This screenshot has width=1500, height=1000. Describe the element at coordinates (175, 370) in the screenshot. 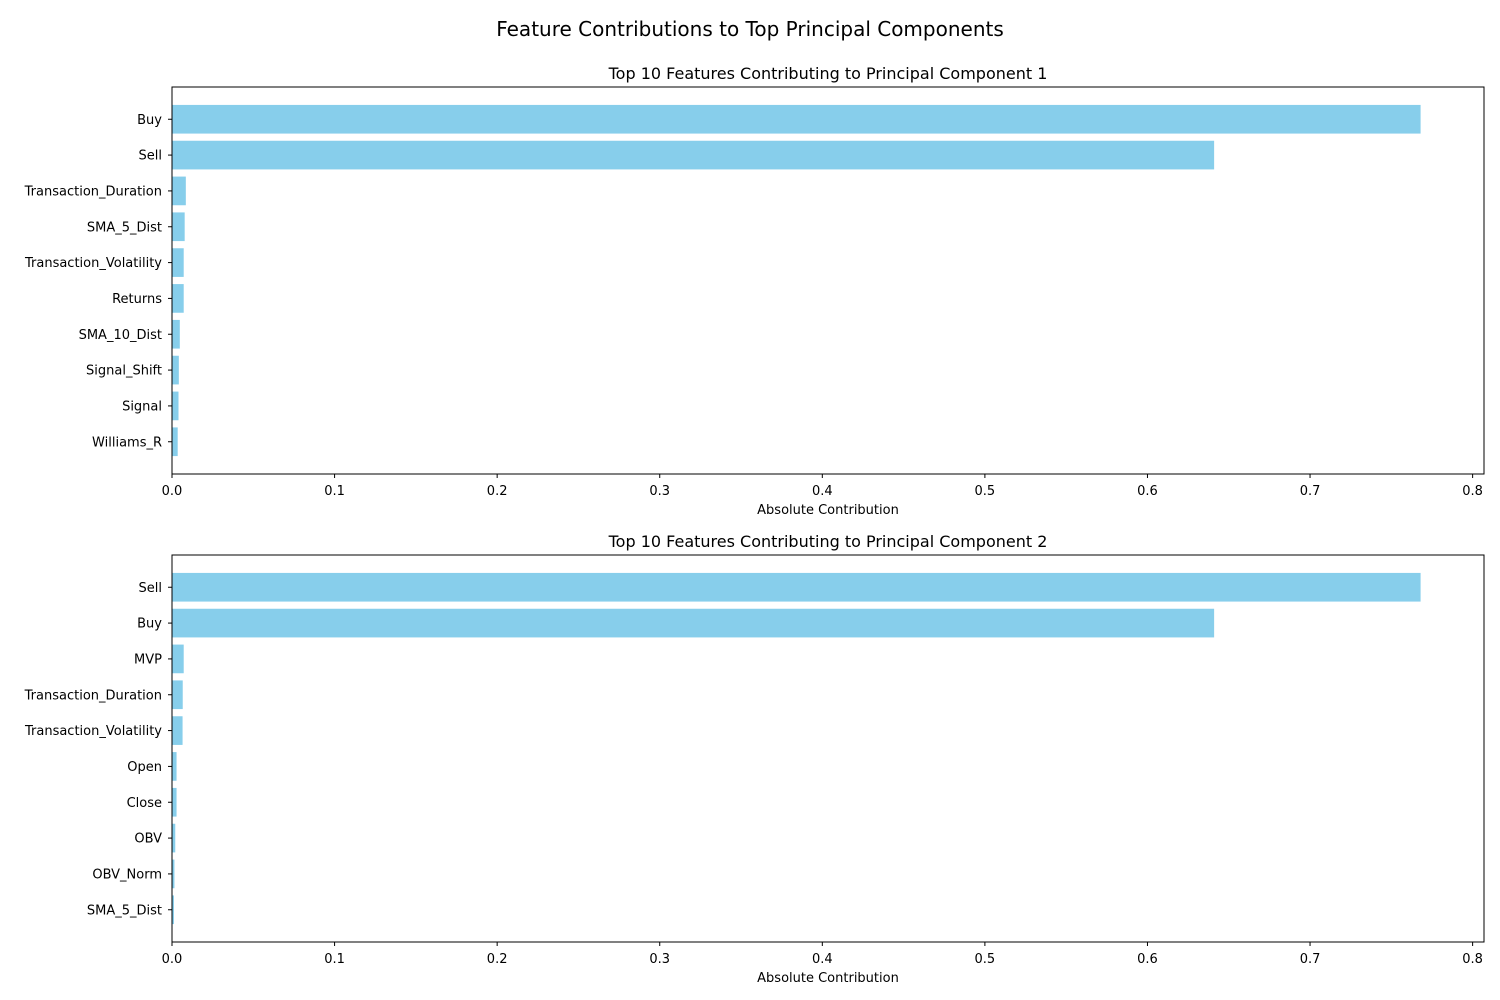

I see `bar-signal-shift` at that location.